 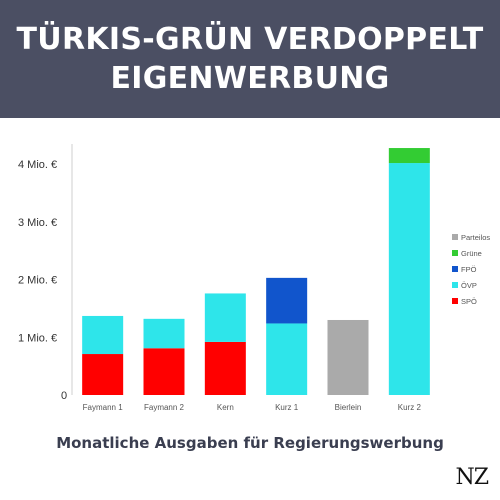 I want to click on bar-faymann-1-spoe, so click(x=103, y=374).